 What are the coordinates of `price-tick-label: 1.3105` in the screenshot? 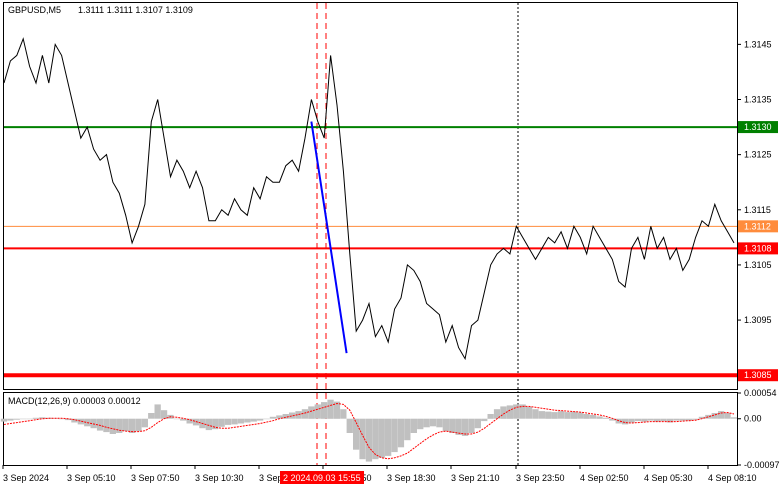 It's located at (758, 265).